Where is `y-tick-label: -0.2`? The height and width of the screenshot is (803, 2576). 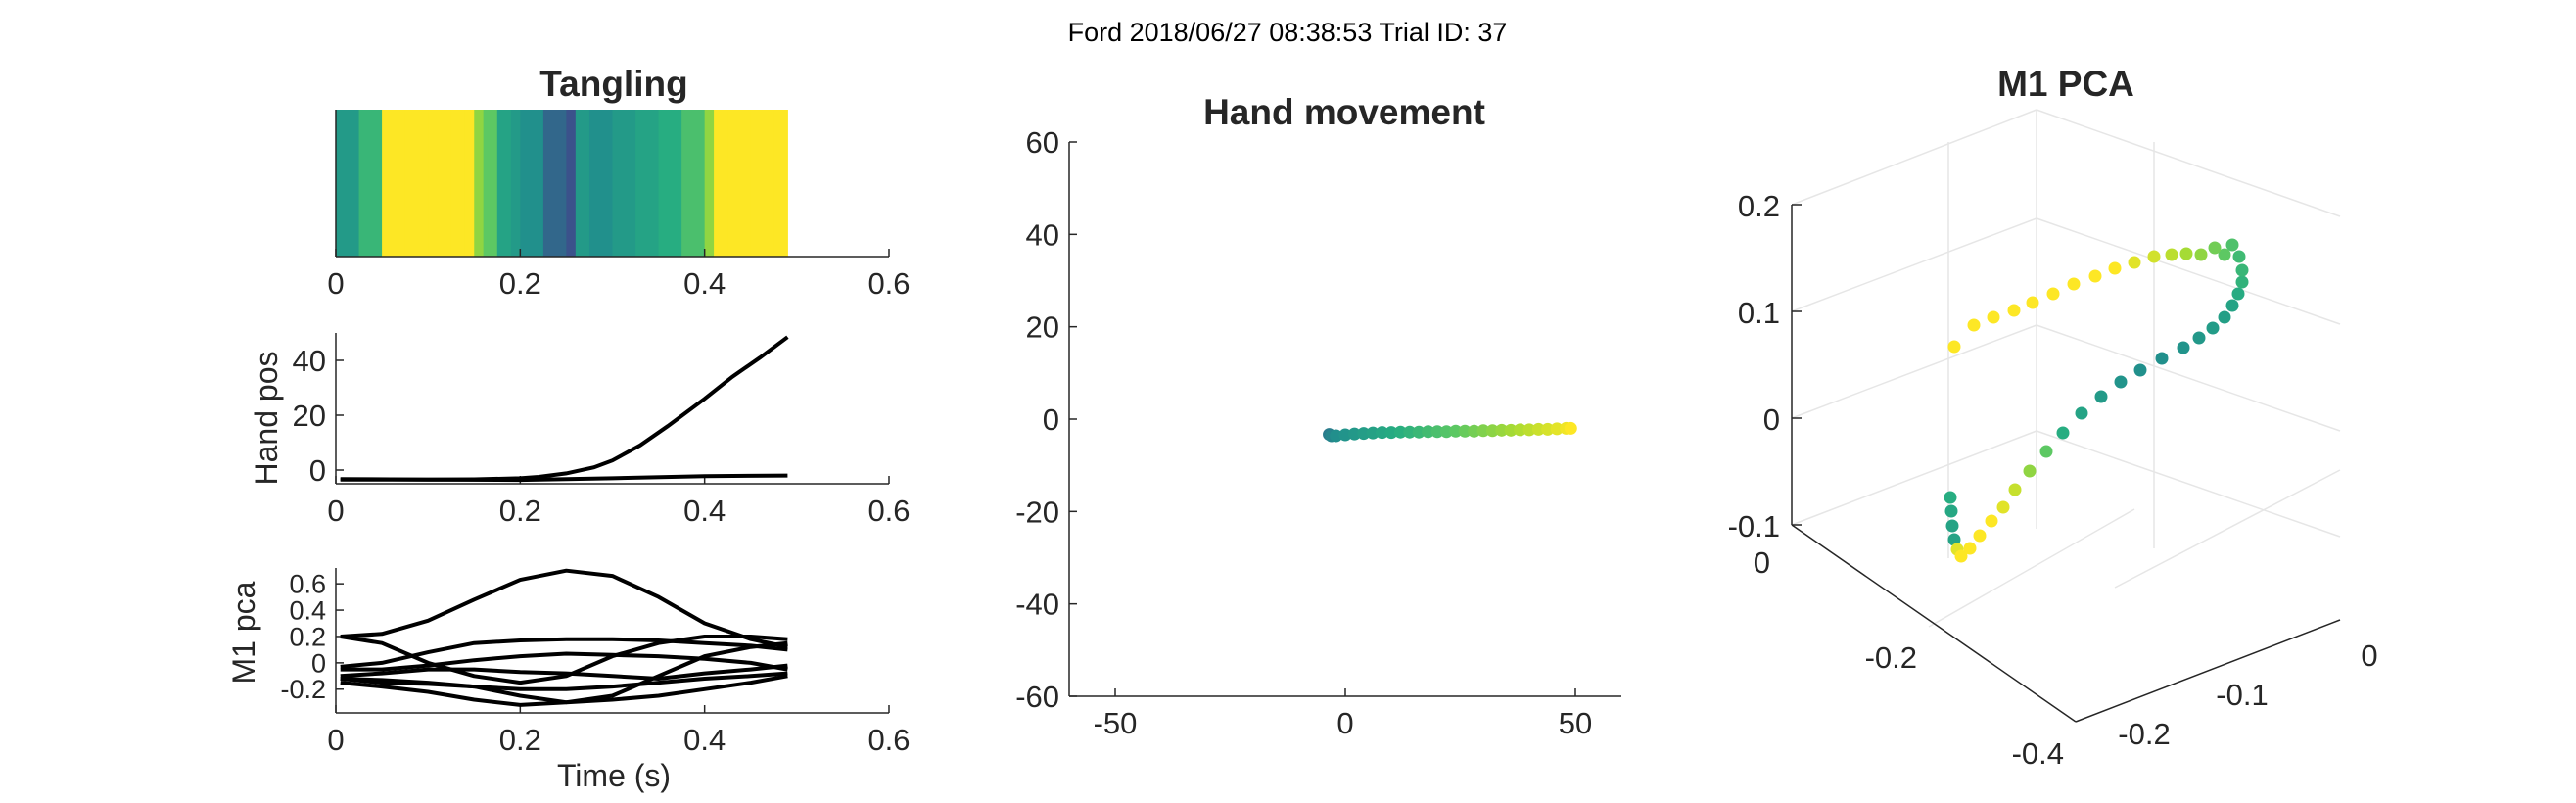
y-tick-label: -0.2 is located at coordinates (303, 690).